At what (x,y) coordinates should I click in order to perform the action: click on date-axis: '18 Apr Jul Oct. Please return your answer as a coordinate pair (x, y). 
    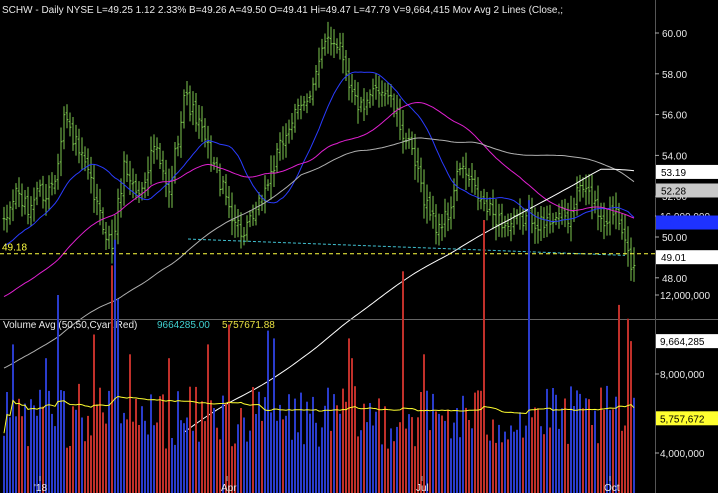
    Looking at the image, I should click on (327, 484).